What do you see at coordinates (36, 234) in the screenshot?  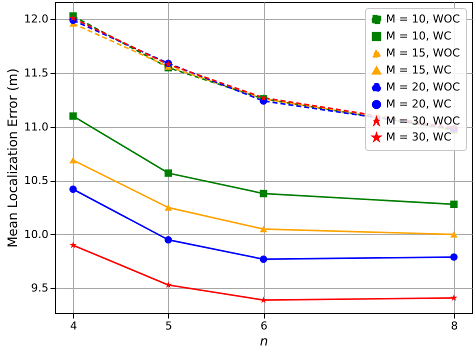 I see `y-tick-label: 10.0` at bounding box center [36, 234].